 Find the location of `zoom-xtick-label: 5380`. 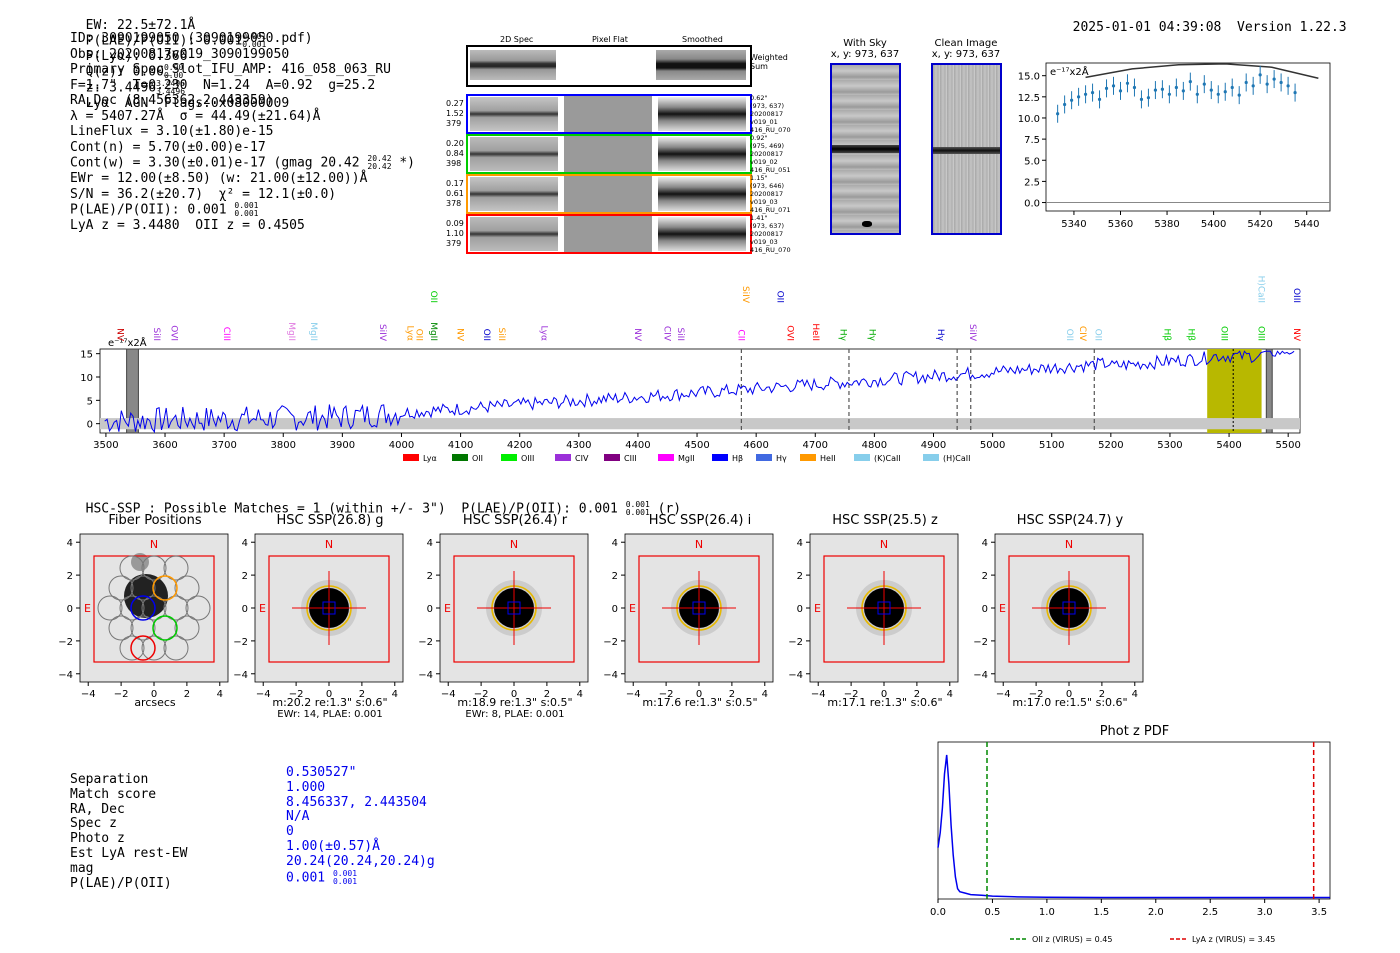

zoom-xtick-label: 5380 is located at coordinates (1166, 224).